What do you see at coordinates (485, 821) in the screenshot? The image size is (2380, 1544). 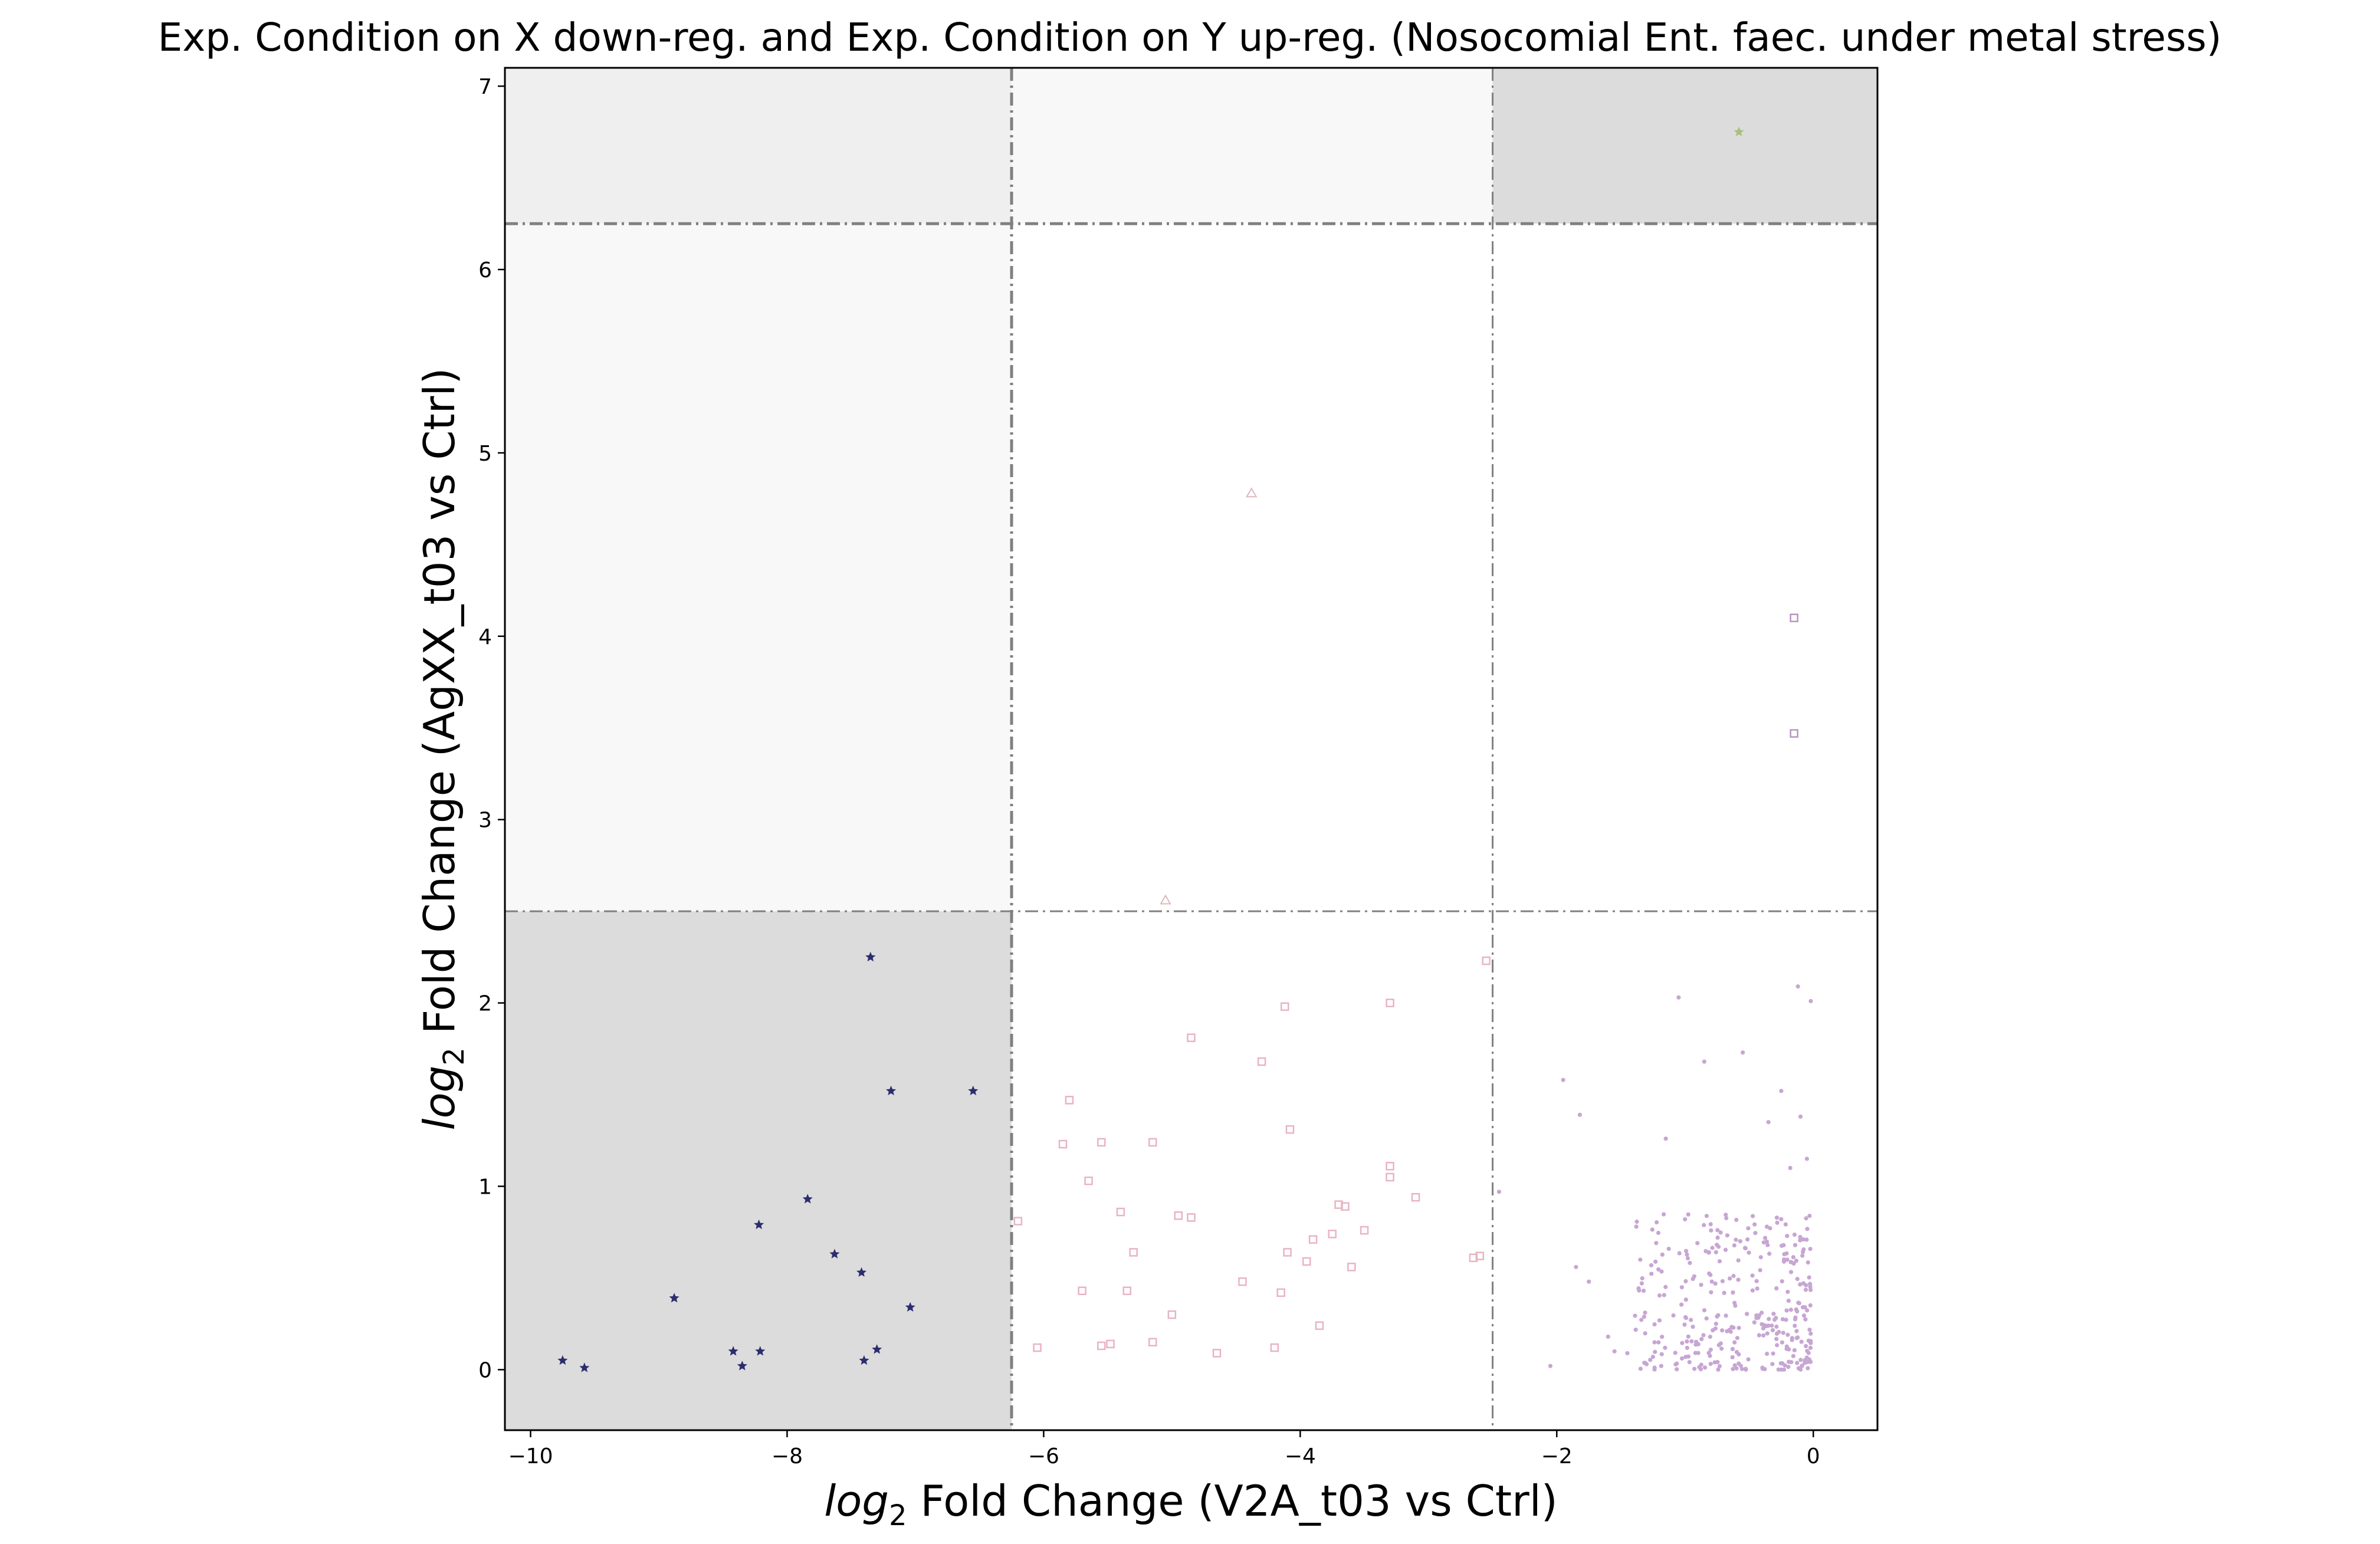 I see `y-tick-label: 3` at bounding box center [485, 821].